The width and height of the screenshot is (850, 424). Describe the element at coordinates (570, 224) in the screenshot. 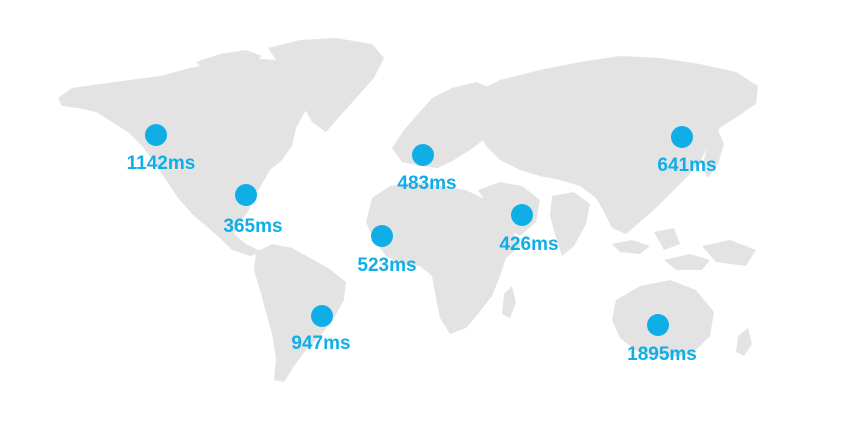

I see `india-landmass` at that location.